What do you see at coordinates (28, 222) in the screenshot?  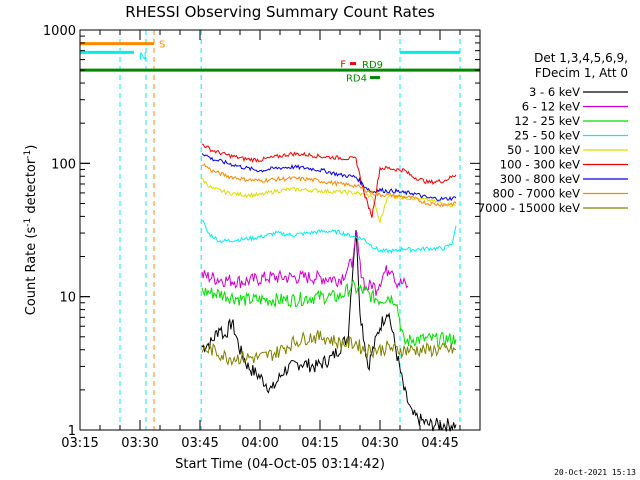 I see `y-axis-label-exp: -1` at bounding box center [28, 222].